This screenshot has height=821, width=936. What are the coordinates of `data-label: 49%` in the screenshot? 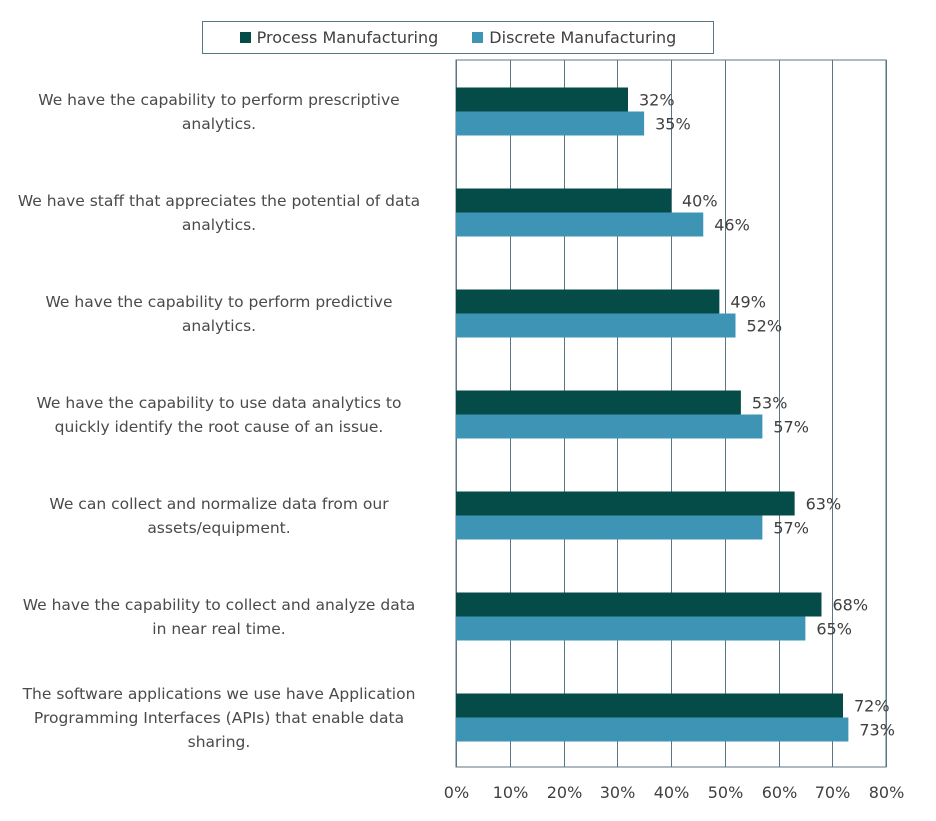 It's located at (748, 302).